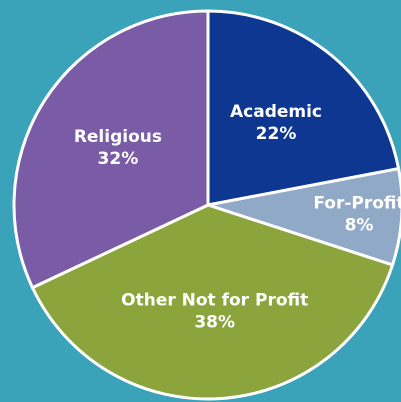 This screenshot has height=402, width=401. I want to click on slice-label: Other Not for Profit, so click(214, 300).